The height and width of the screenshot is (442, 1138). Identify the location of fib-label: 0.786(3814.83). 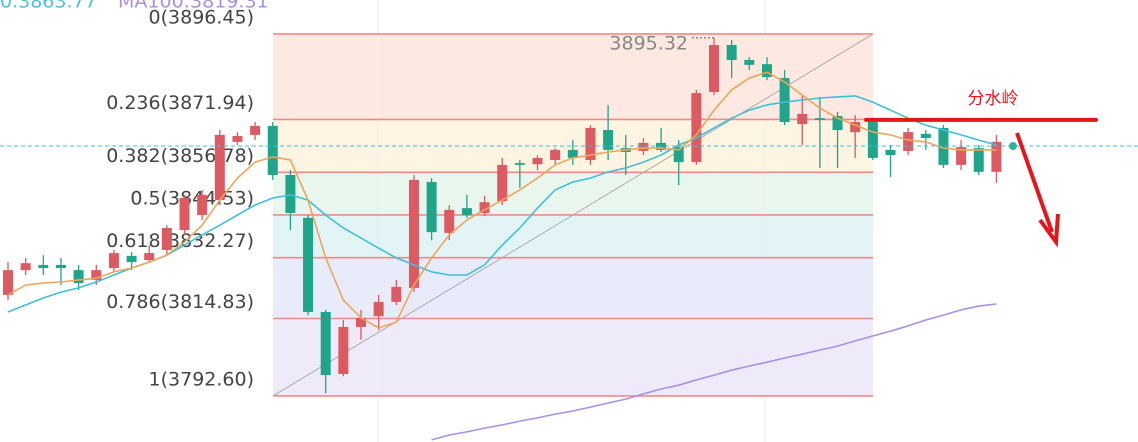
(180, 302).